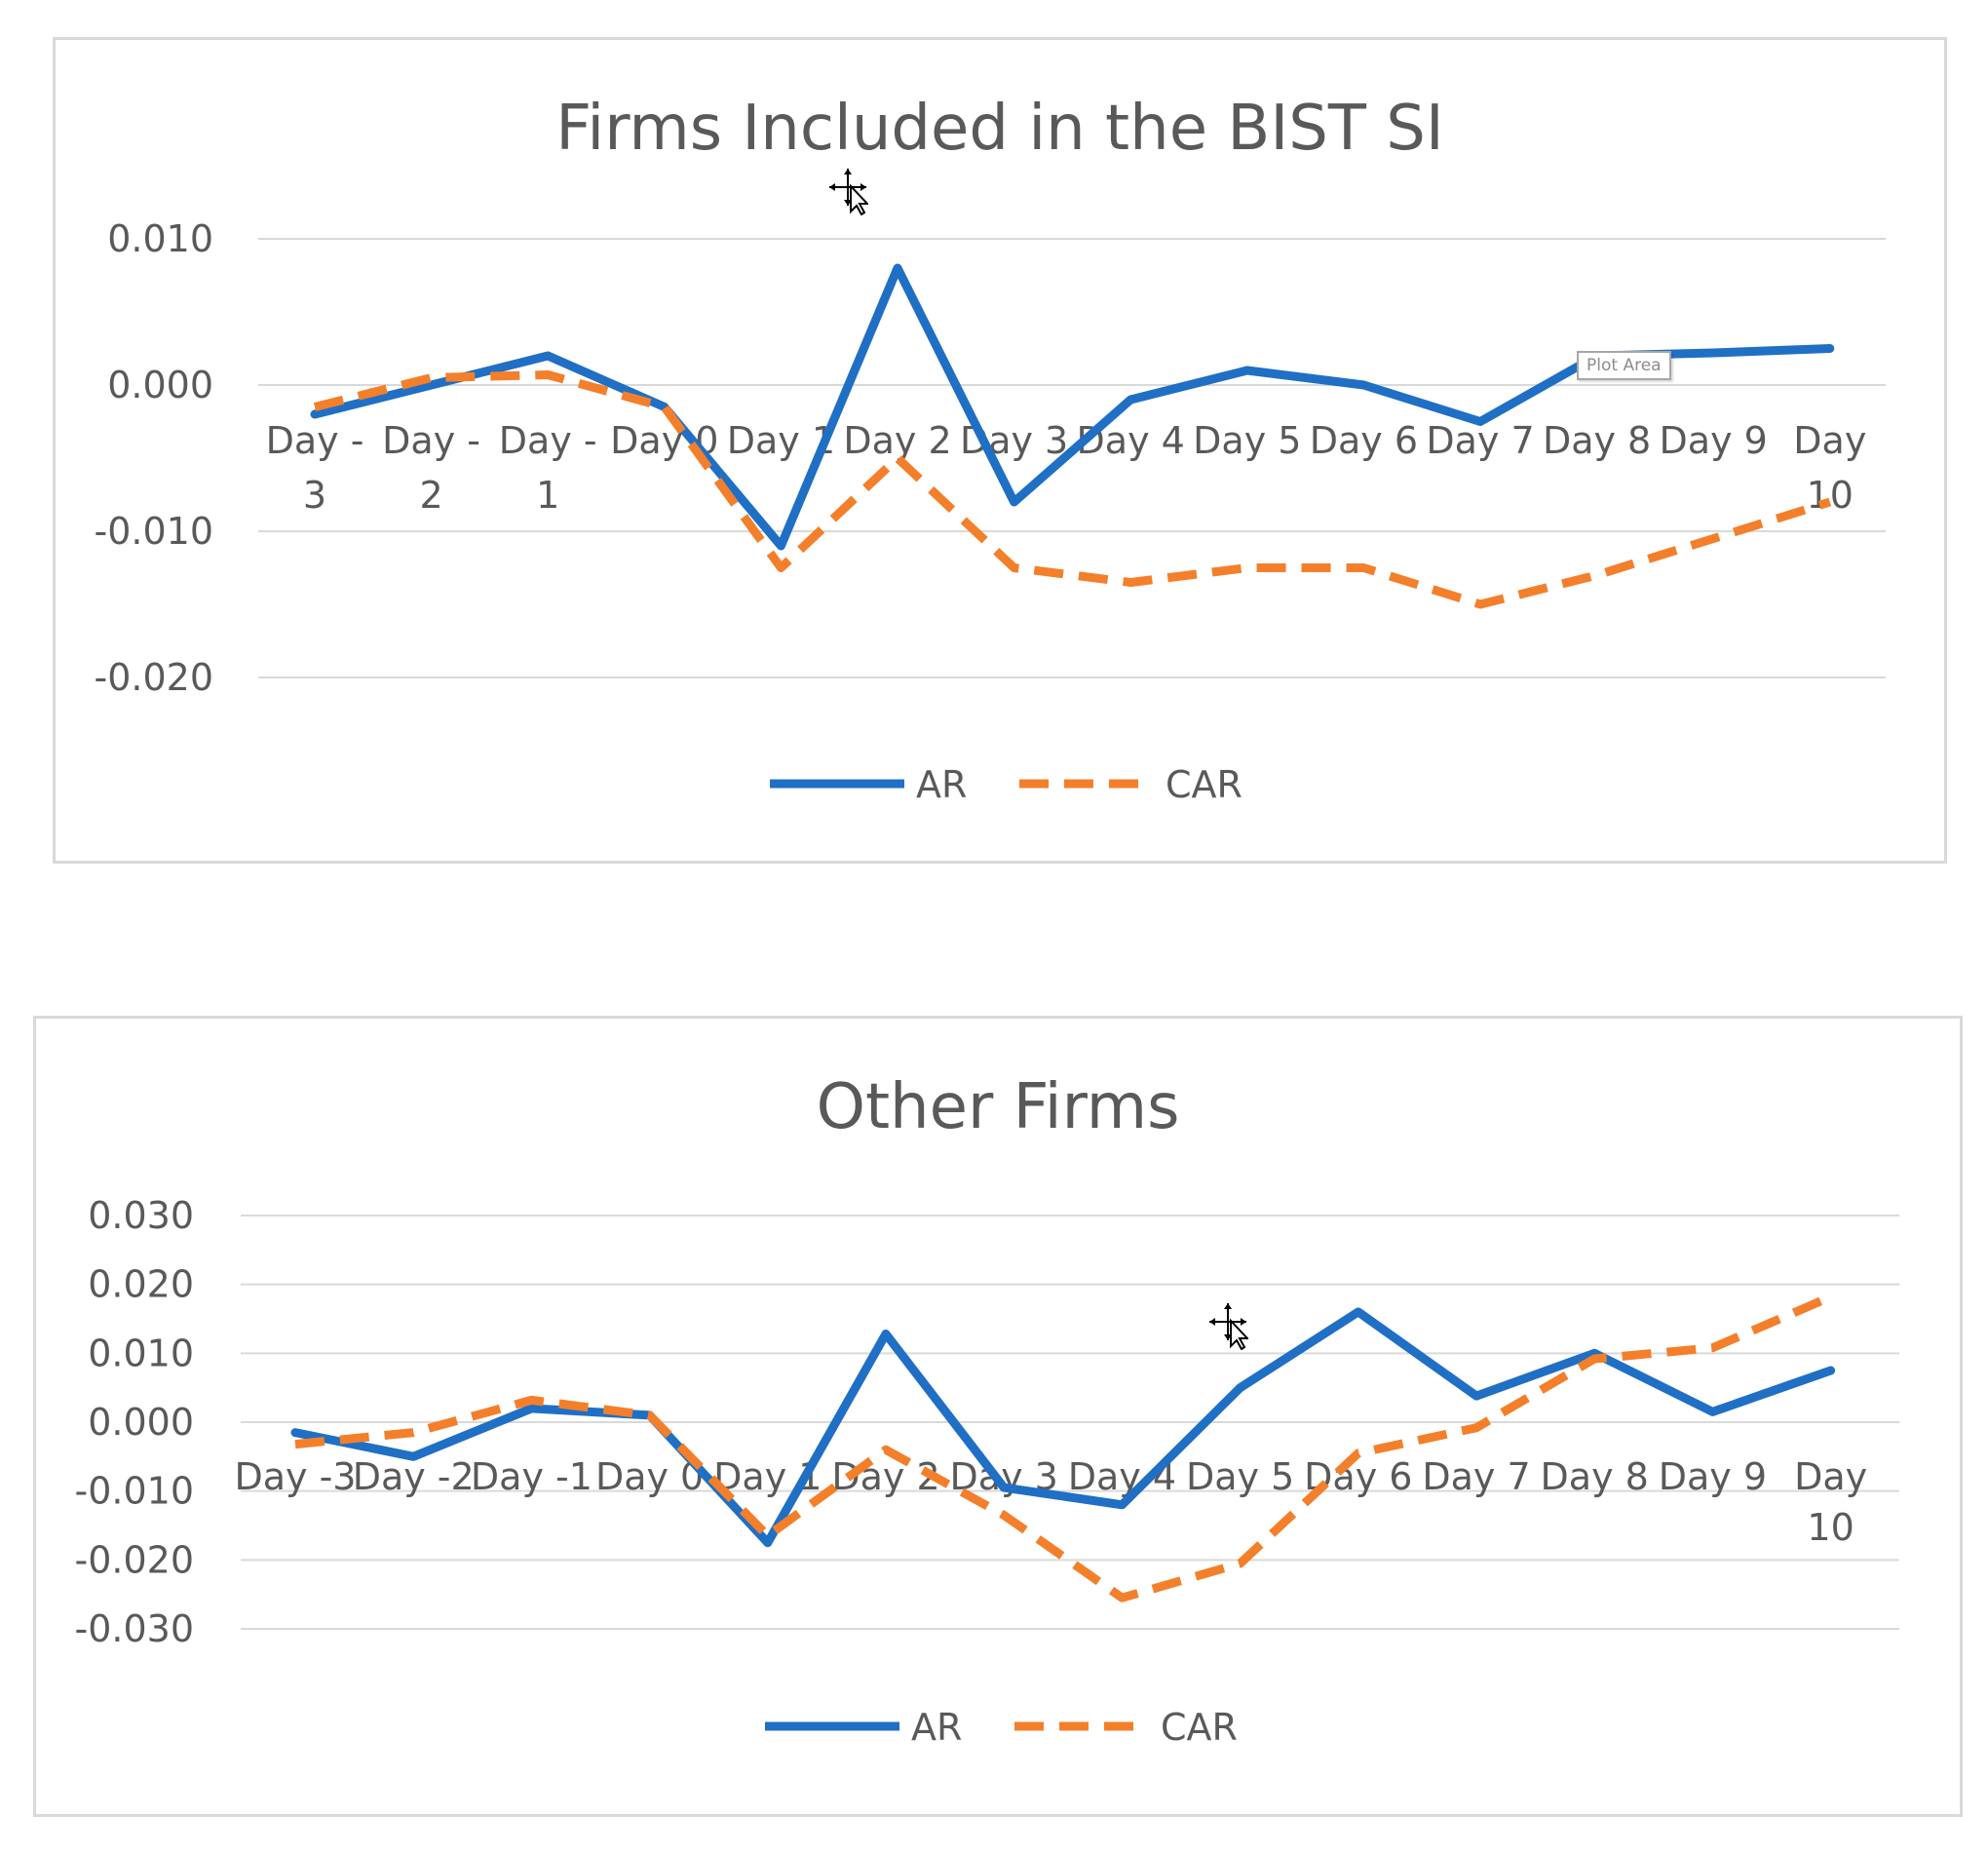  I want to click on y-tick-label: 0.030, so click(141, 1215).